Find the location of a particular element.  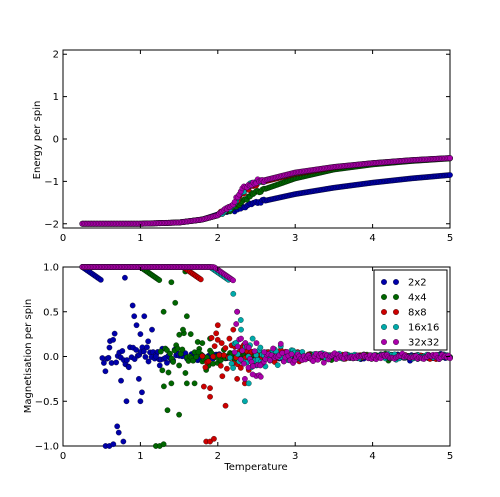

legend: 2x2 4x4 8x8 16x16 32x32 is located at coordinates (410, 310).